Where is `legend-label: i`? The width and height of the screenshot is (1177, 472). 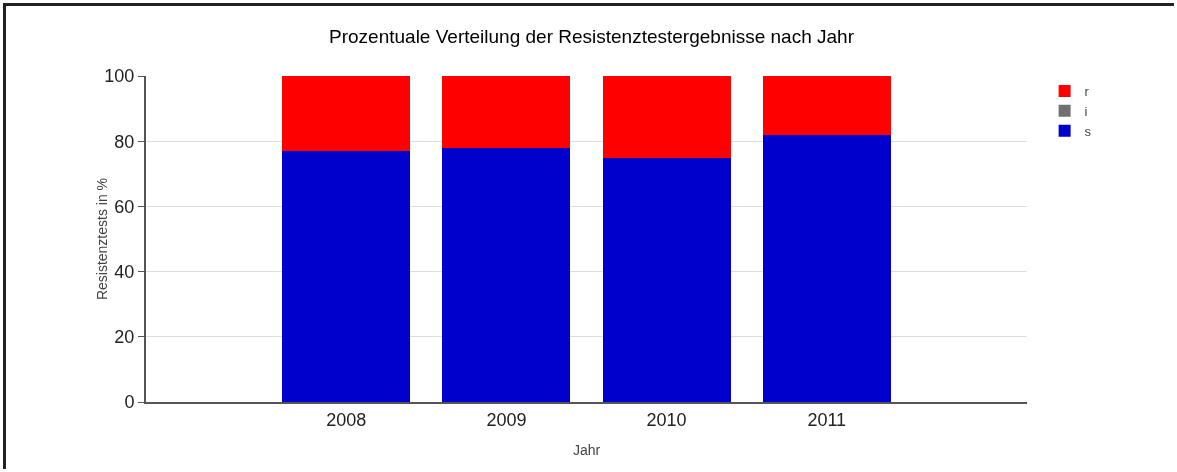
legend-label: i is located at coordinates (1086, 111).